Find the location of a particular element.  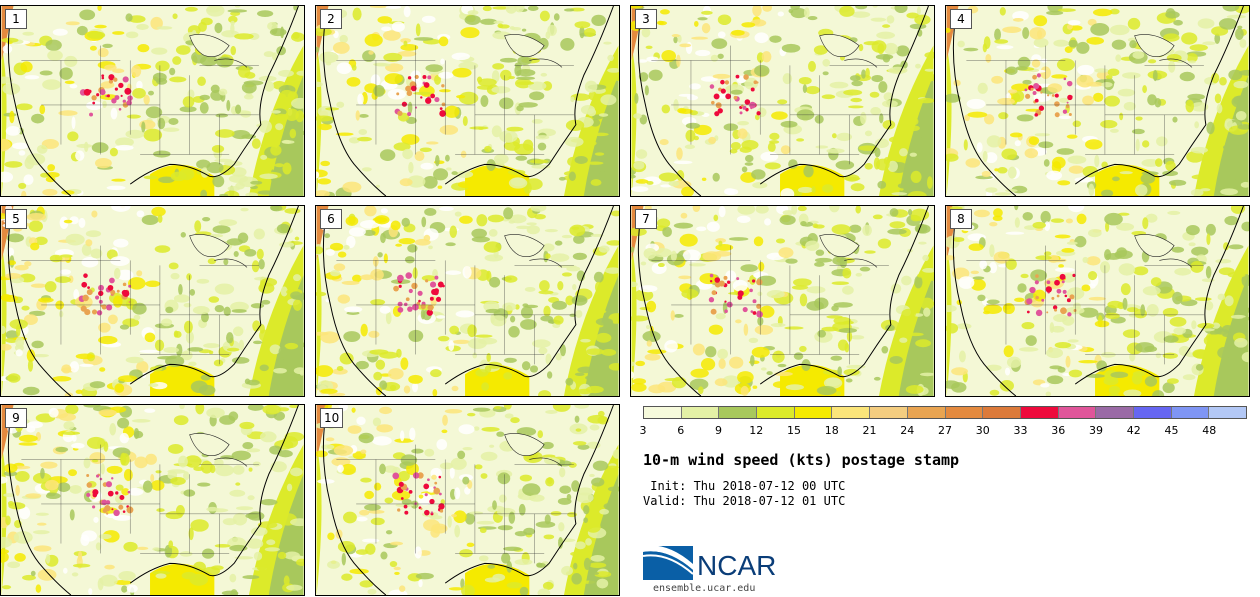

colorbar-tick-label: 12 is located at coordinates (756, 430).